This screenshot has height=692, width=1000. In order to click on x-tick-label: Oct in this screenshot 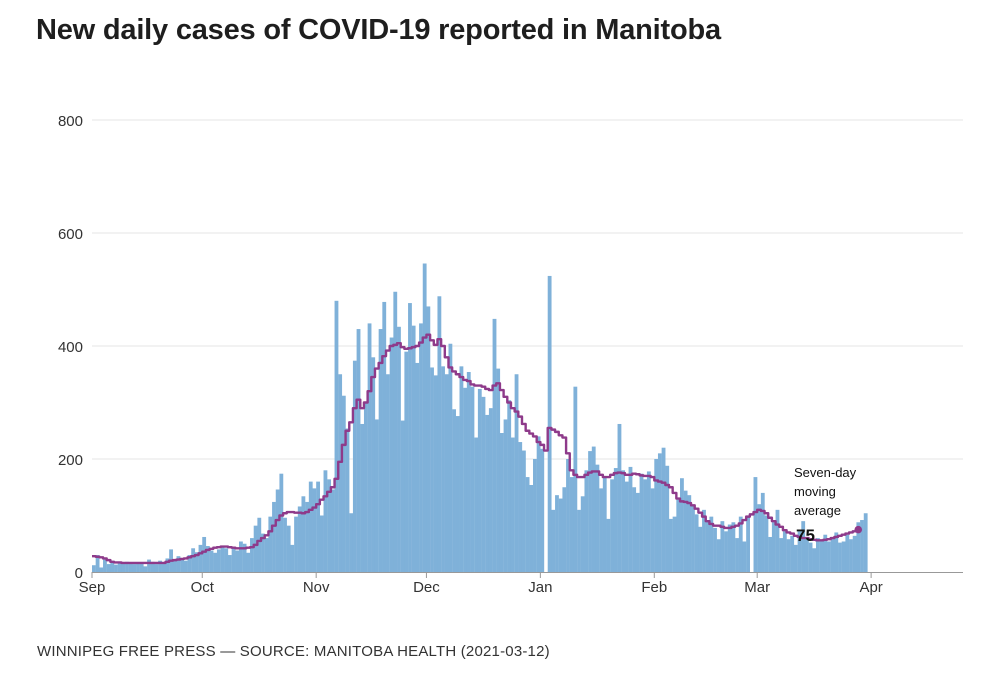, I will do `click(203, 587)`.